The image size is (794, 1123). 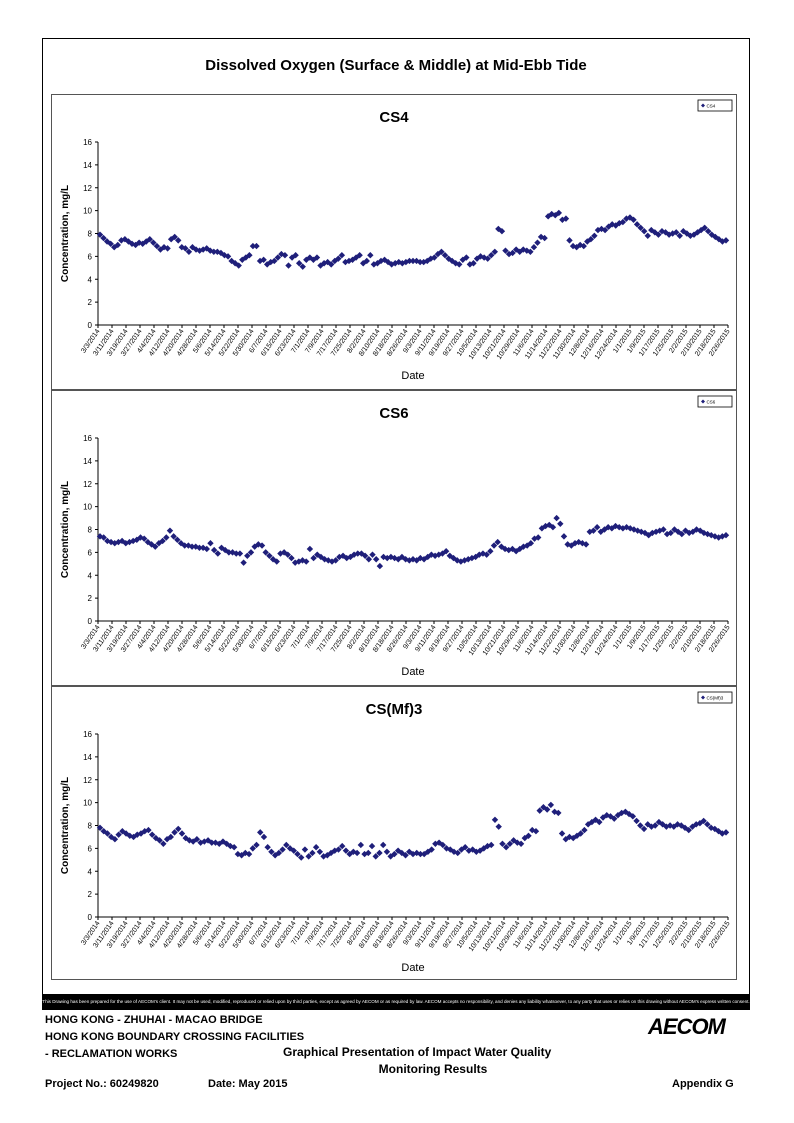 What do you see at coordinates (87, 484) in the screenshot?
I see `y-tick-label: 12` at bounding box center [87, 484].